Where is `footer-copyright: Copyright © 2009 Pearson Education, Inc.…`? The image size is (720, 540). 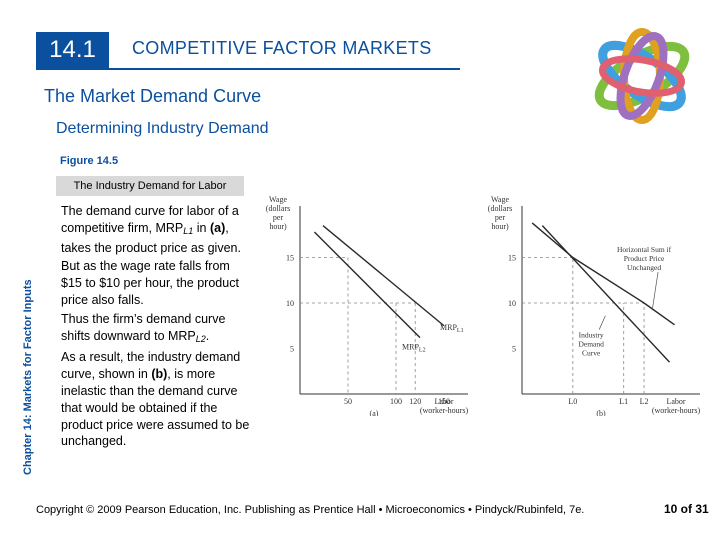
footer-copyright: Copyright © 2009 Pearson Education, Inc.… is located at coordinates (310, 510).